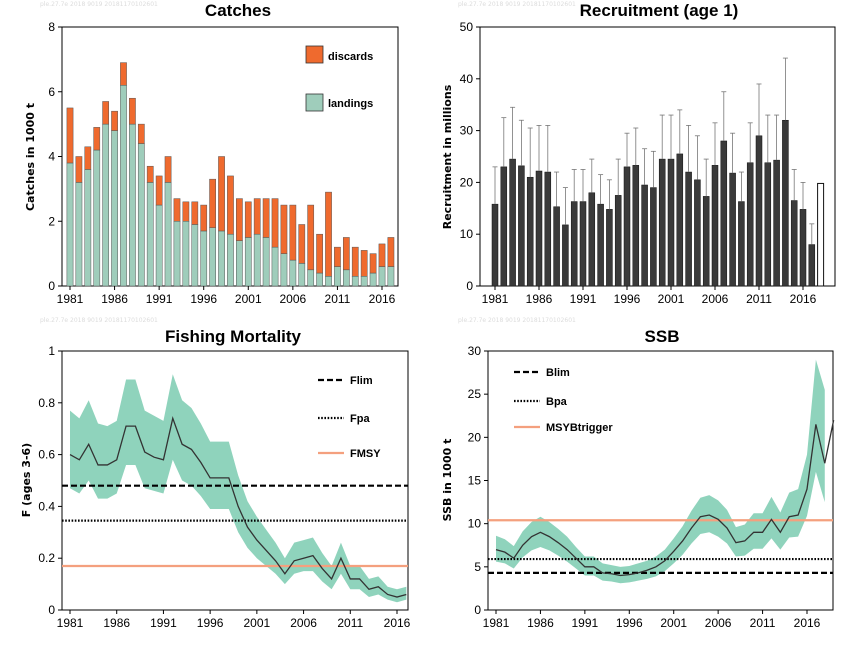 The width and height of the screenshot is (850, 650). What do you see at coordinates (361, 381) in the screenshot?
I see `legend-label-flim: Flim` at bounding box center [361, 381].